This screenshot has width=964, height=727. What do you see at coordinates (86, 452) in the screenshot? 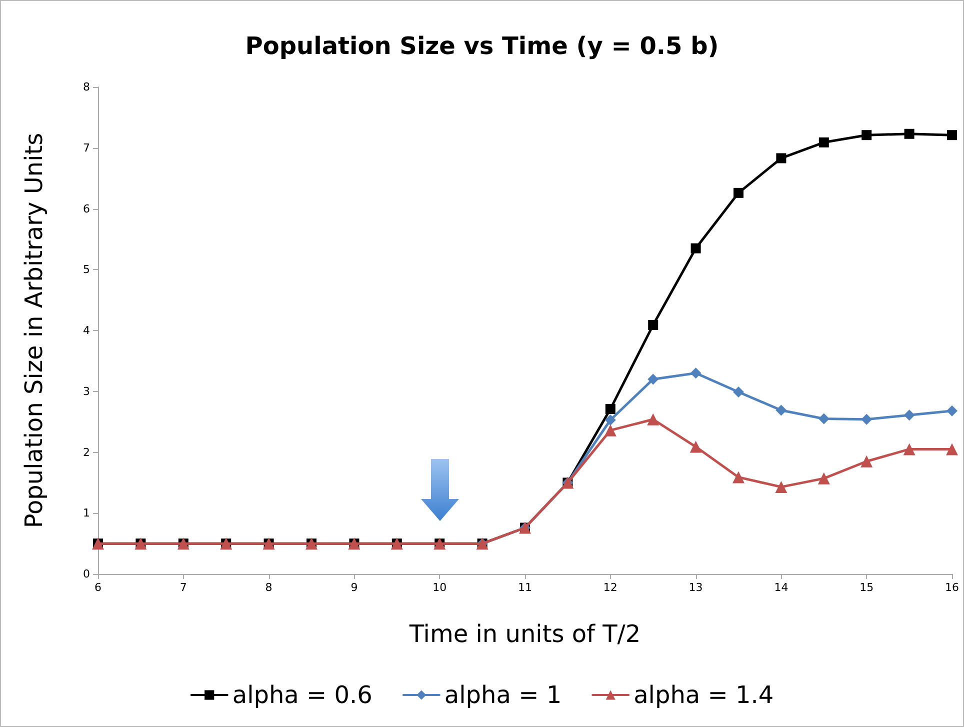
I see `y-tick-label: 2` at bounding box center [86, 452].